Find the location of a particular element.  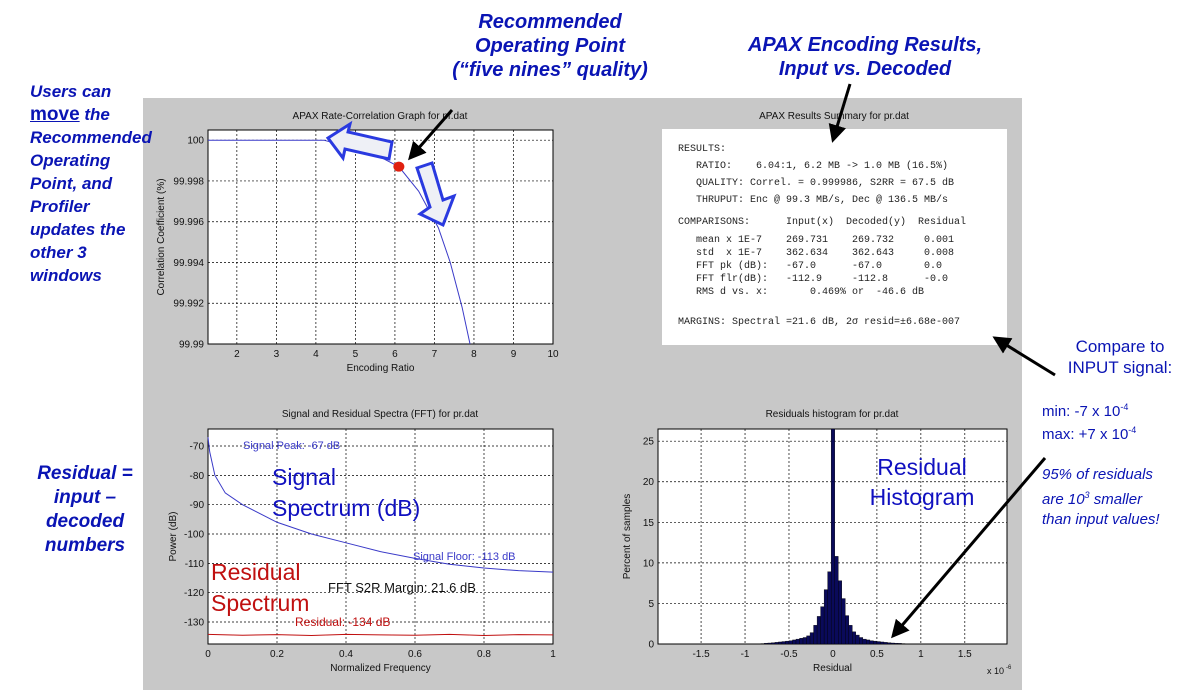

min-max-annotation: min: -7 x 10-4 max: +7 x 10-4 is located at coordinates (1089, 421).